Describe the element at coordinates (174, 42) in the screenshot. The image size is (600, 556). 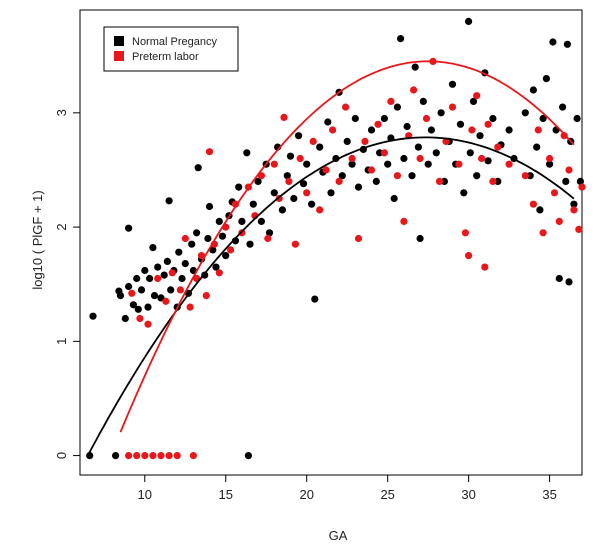
I see `legend-label-normal: Normal Pregancy` at that location.